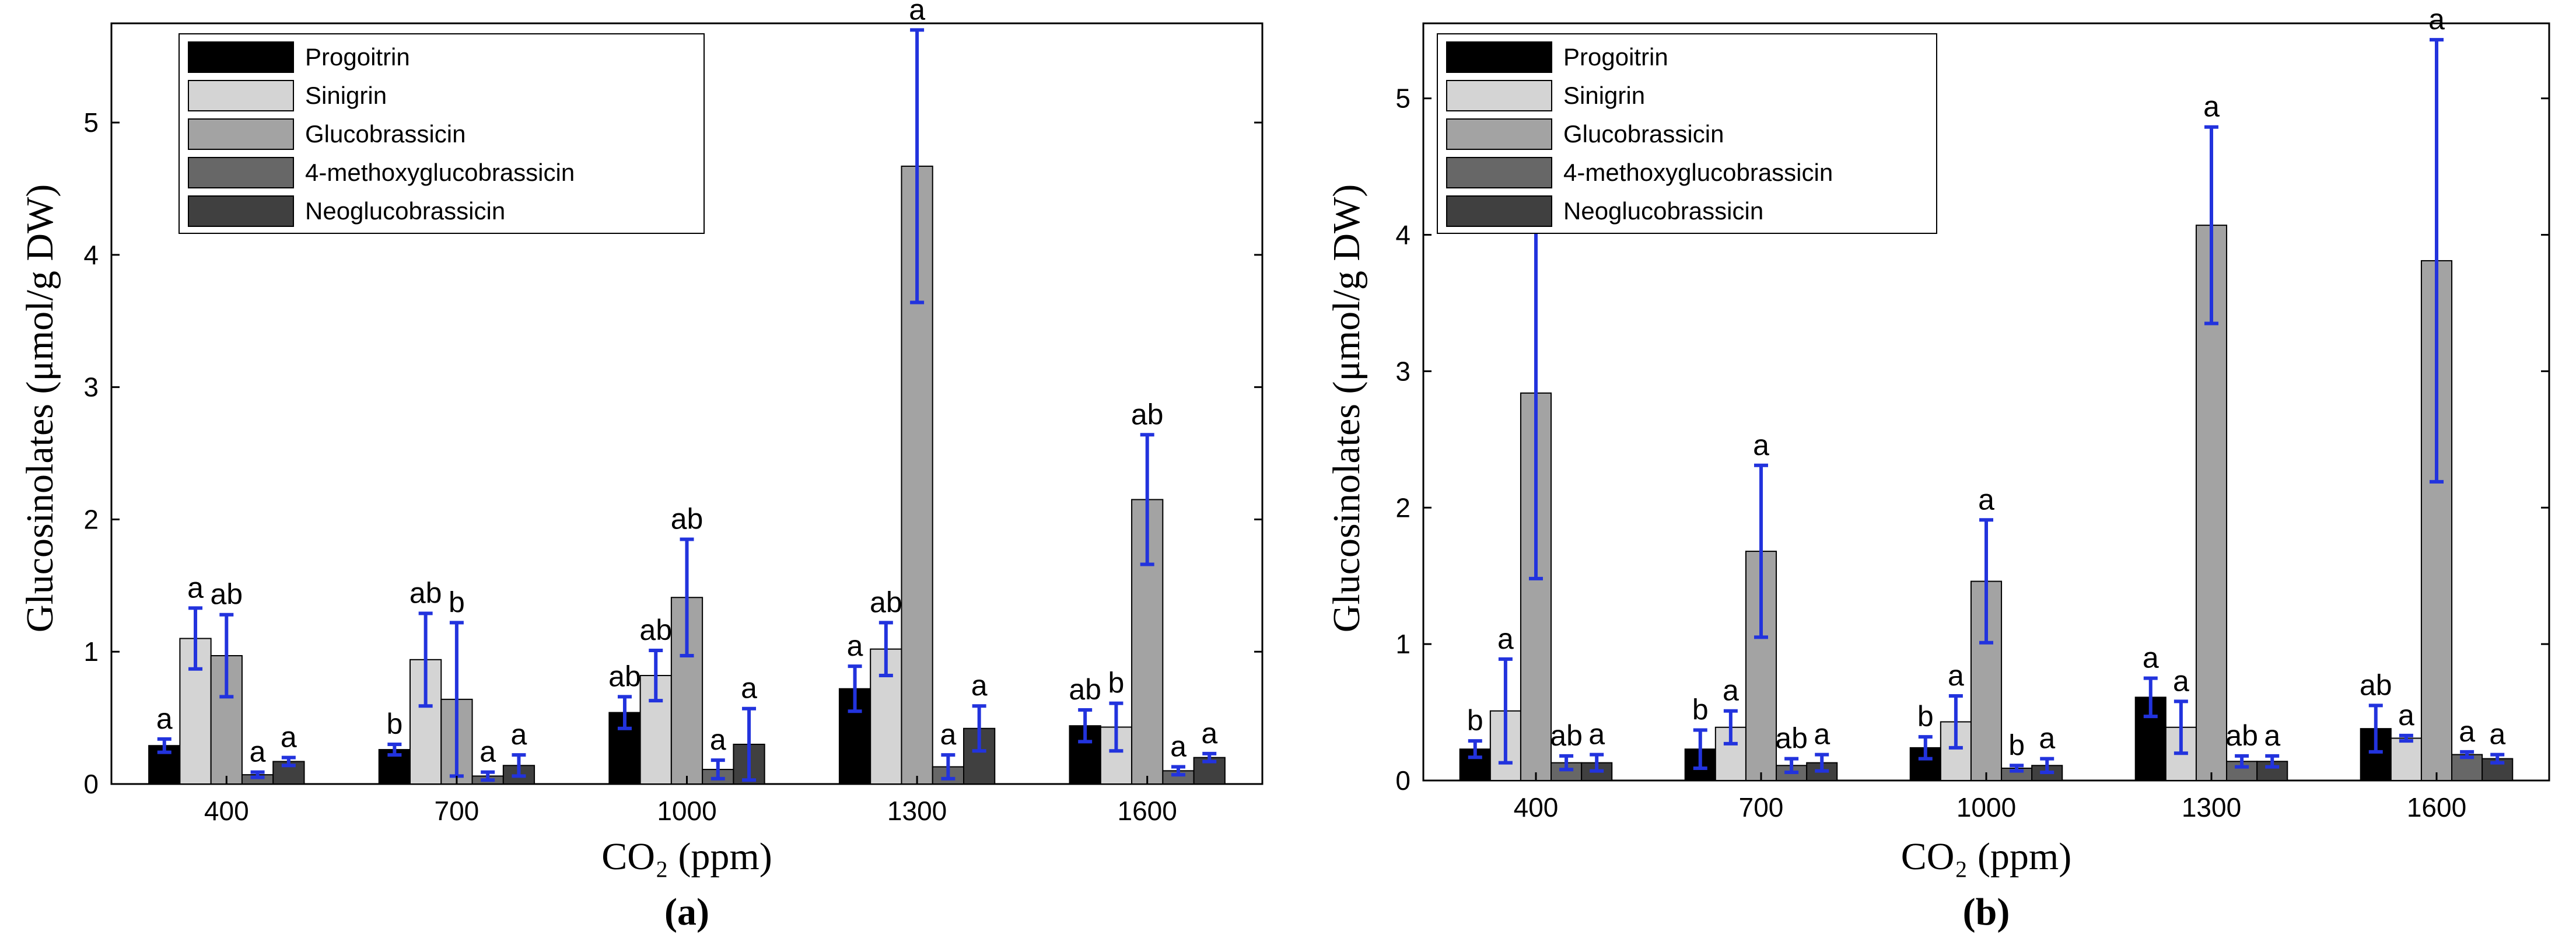 This screenshot has width=2576, height=945. I want to click on panel-caption: (b), so click(1986, 912).